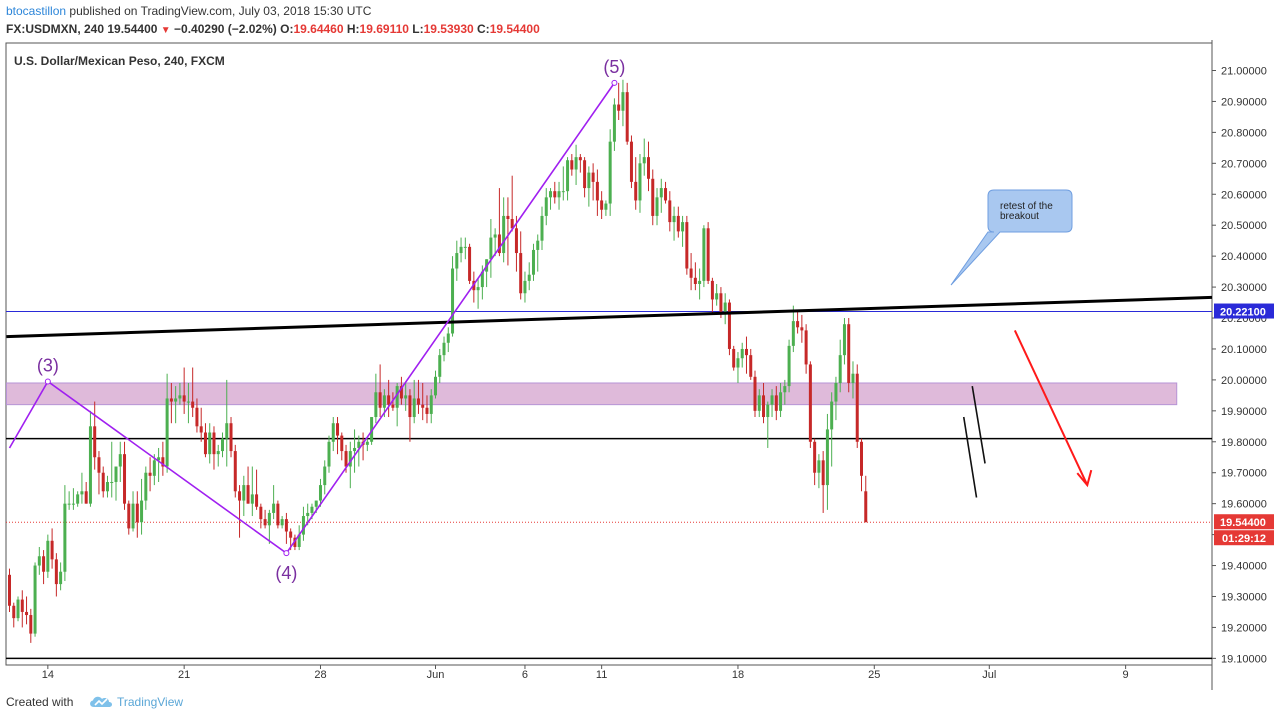 This screenshot has width=1278, height=719. Describe the element at coordinates (1244, 567) in the screenshot. I see `price-tick-label: 19.40000` at that location.